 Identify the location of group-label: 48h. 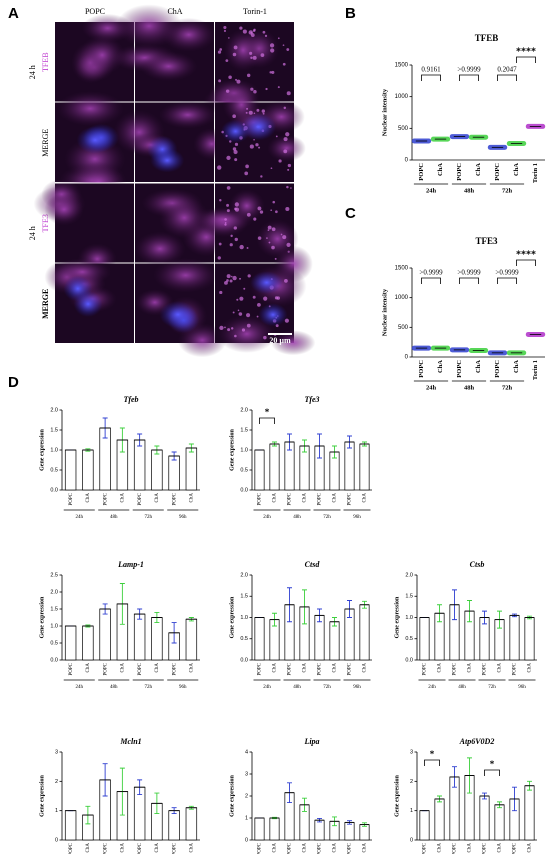
(297, 517).